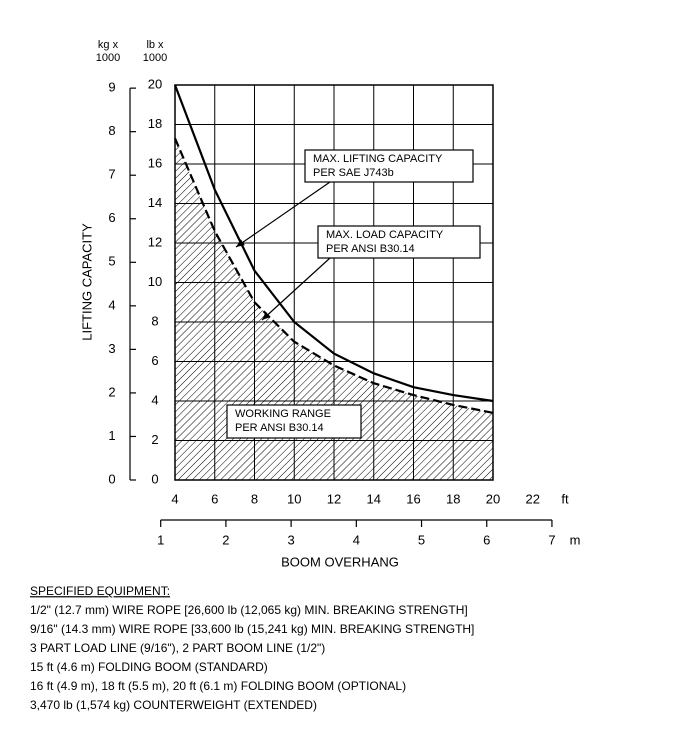 This screenshot has height=747, width=673. I want to click on x-tick-label: 22, so click(533, 498).